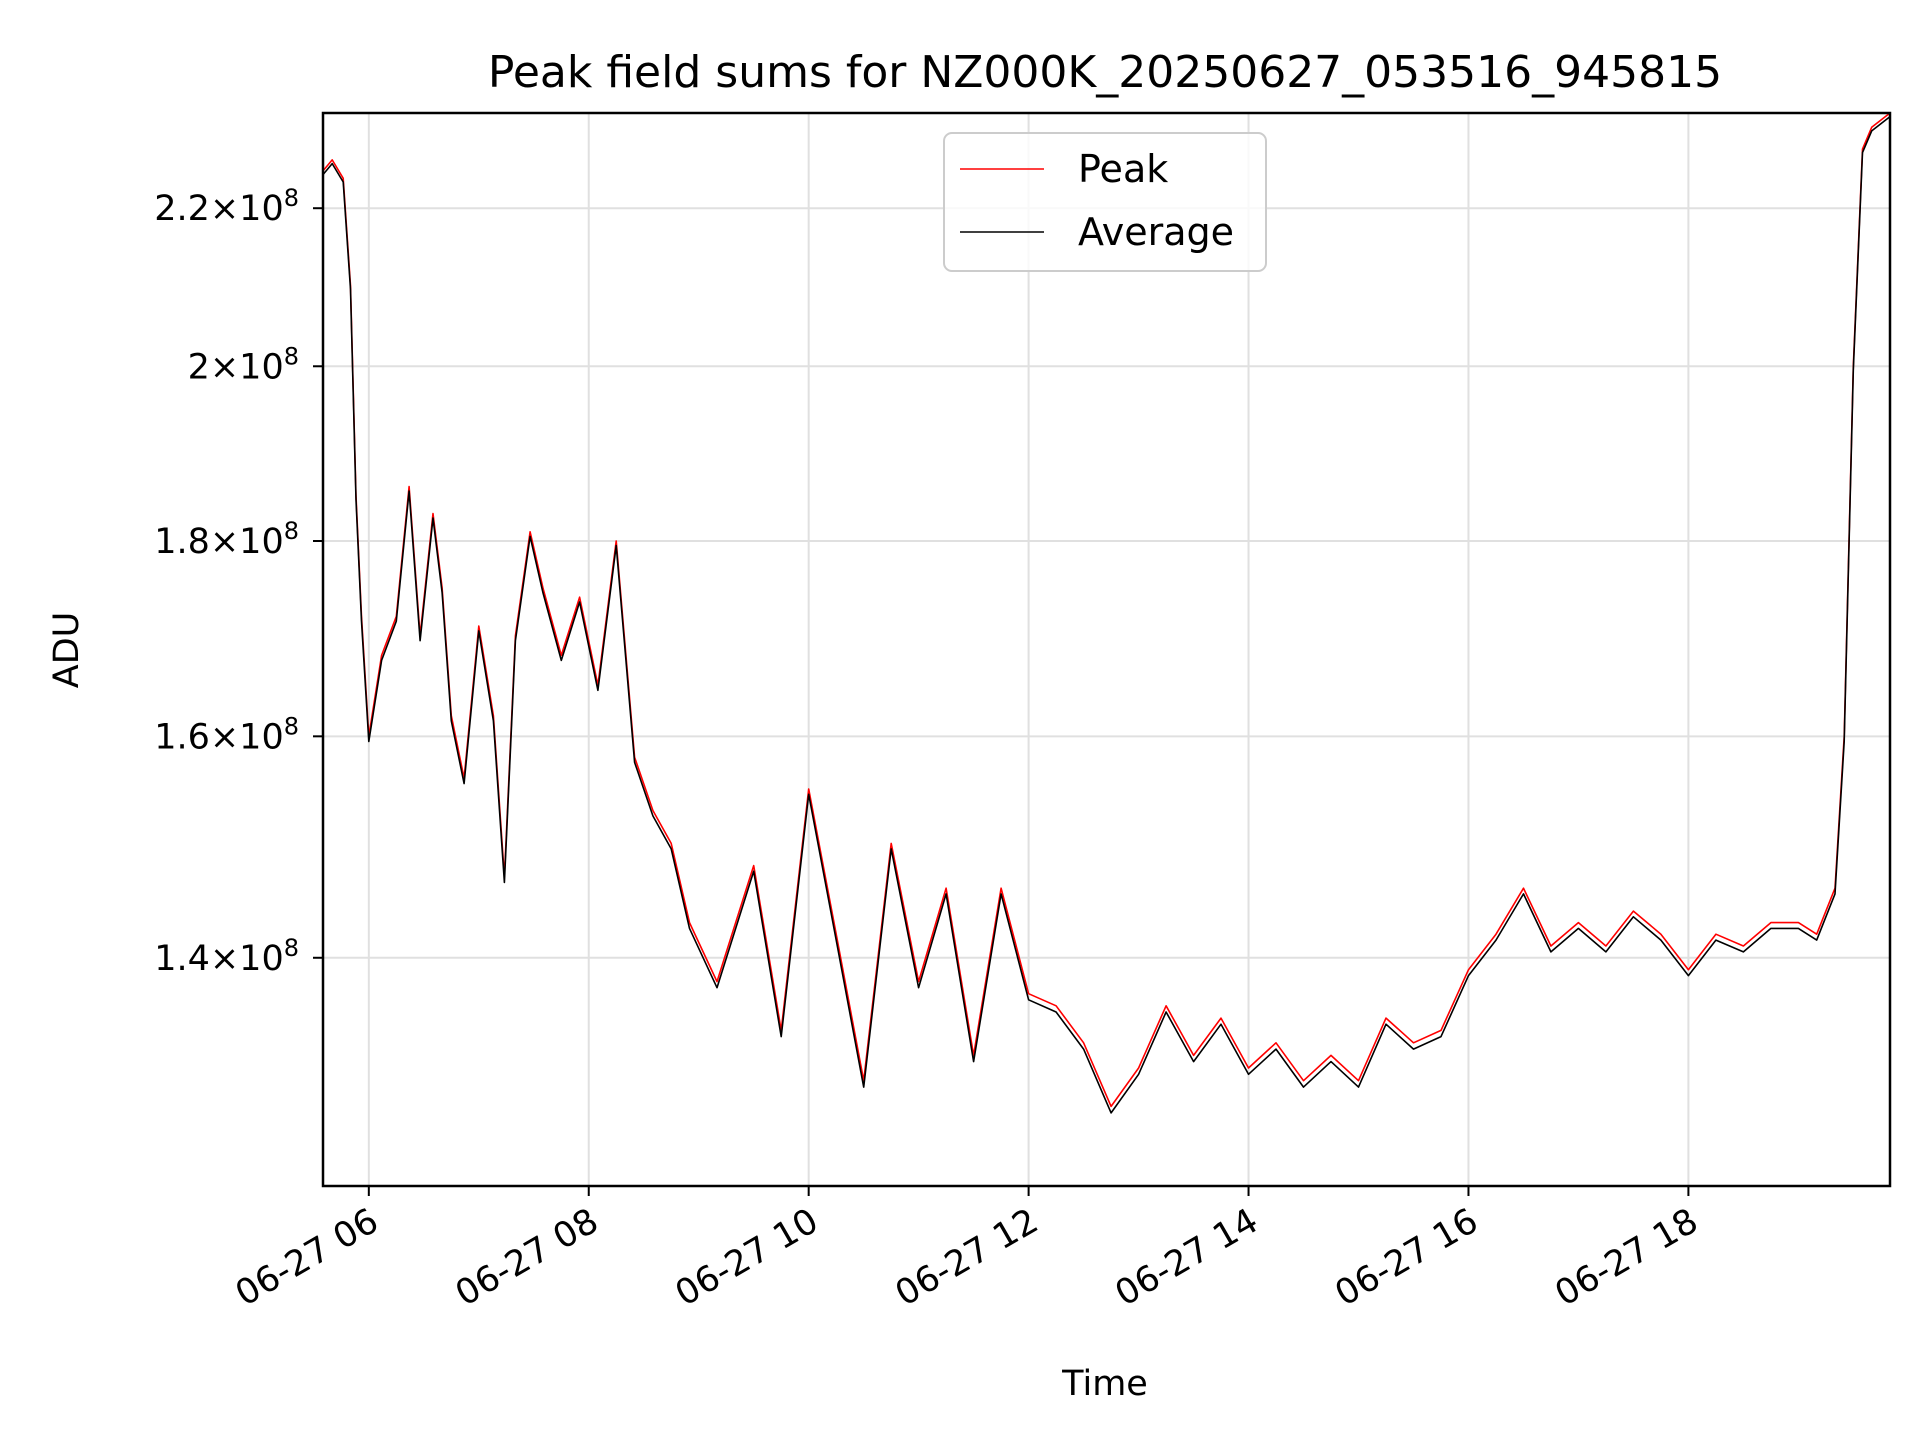 This screenshot has height=1440, width=1920. I want to click on legend: Peak Average, so click(1105, 202).